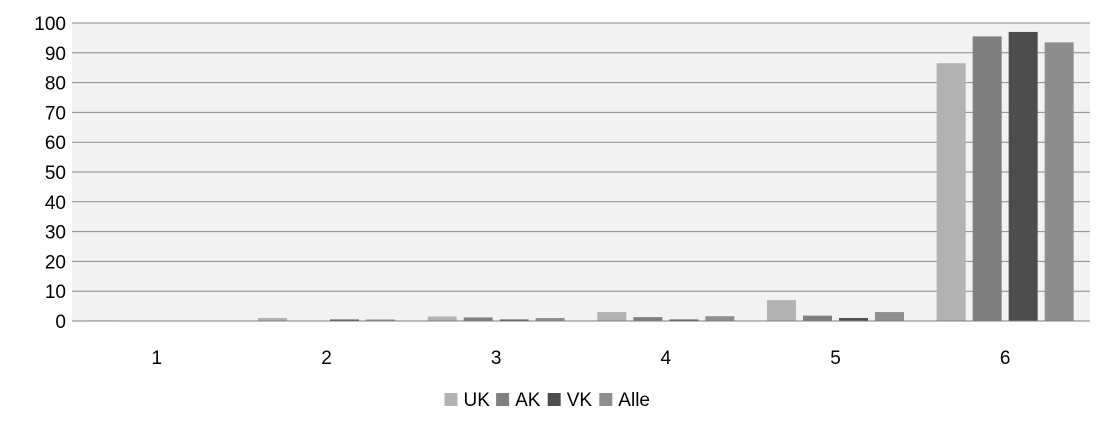 The image size is (1107, 424). What do you see at coordinates (496, 358) in the screenshot?
I see `x-tick-label: 3` at bounding box center [496, 358].